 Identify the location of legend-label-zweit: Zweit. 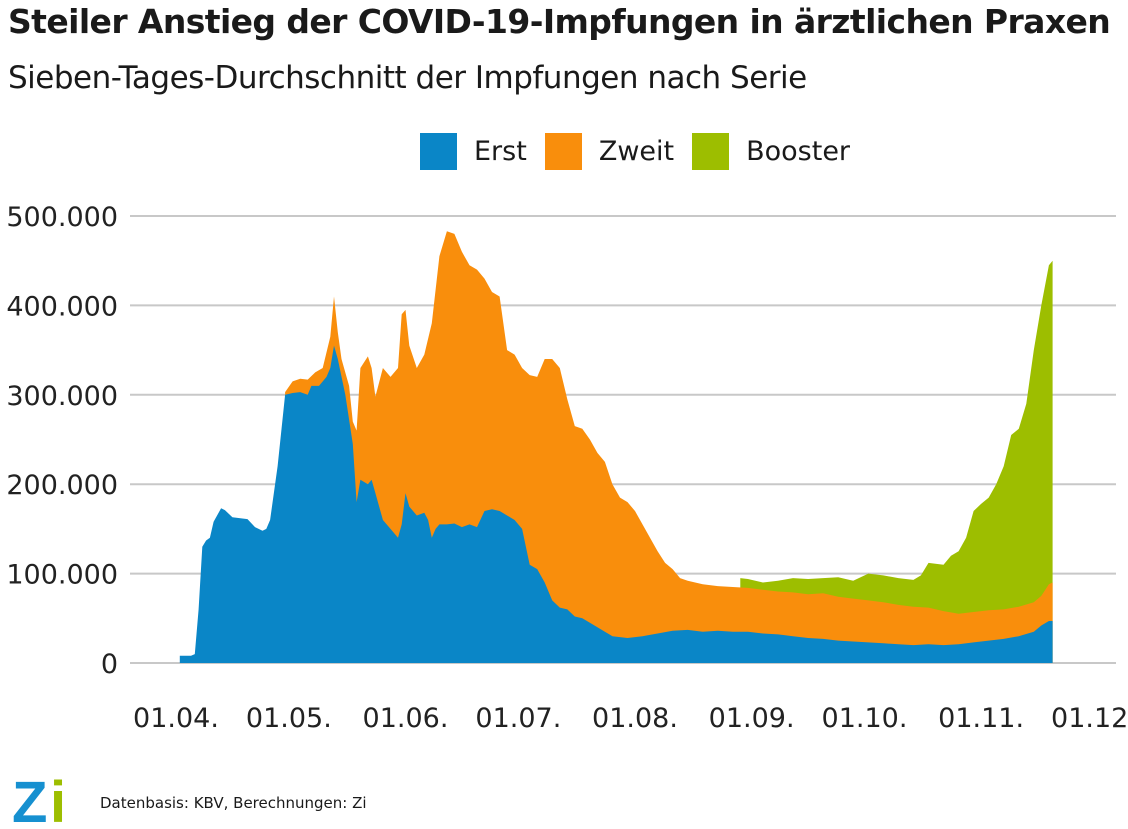
(636, 151).